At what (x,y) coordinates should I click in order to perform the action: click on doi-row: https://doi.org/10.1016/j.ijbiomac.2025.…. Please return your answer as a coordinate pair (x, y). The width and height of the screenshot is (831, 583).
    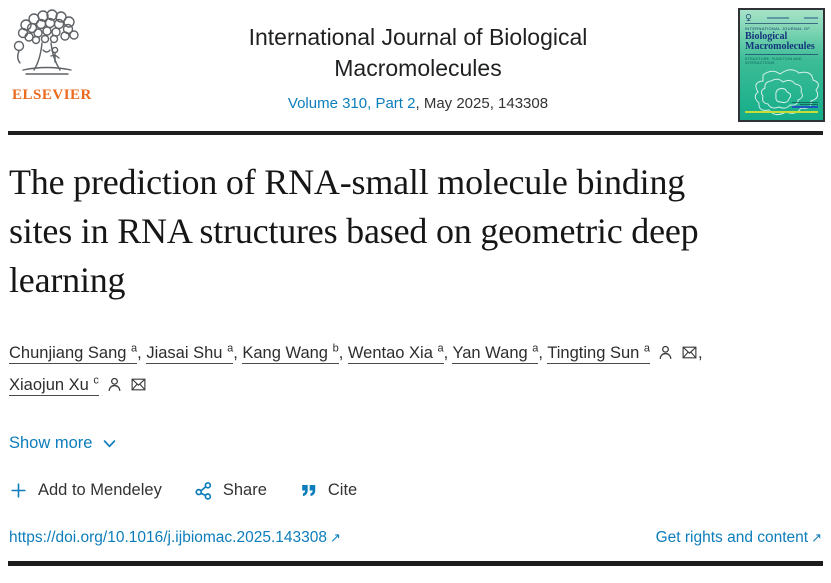
    Looking at the image, I should click on (415, 538).